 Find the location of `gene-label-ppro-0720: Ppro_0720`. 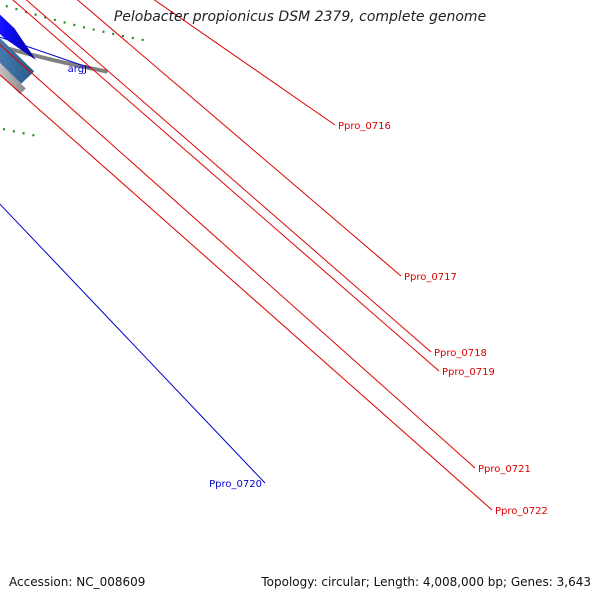

gene-label-ppro-0720: Ppro_0720 is located at coordinates (235, 484).